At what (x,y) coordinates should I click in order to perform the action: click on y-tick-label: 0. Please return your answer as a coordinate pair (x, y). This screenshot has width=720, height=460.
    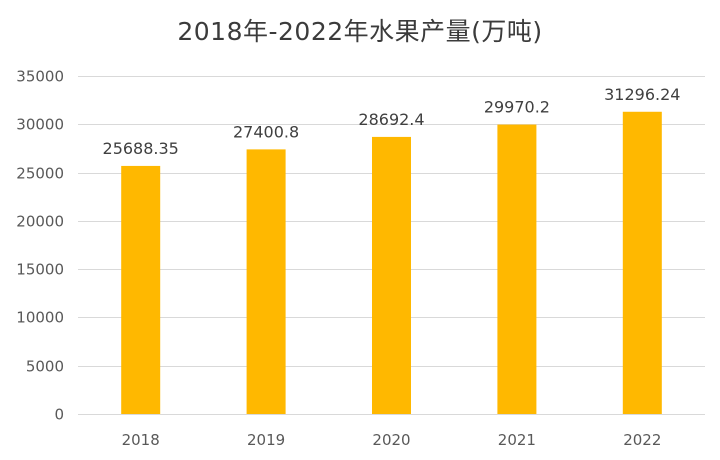
    Looking at the image, I should click on (59, 415).